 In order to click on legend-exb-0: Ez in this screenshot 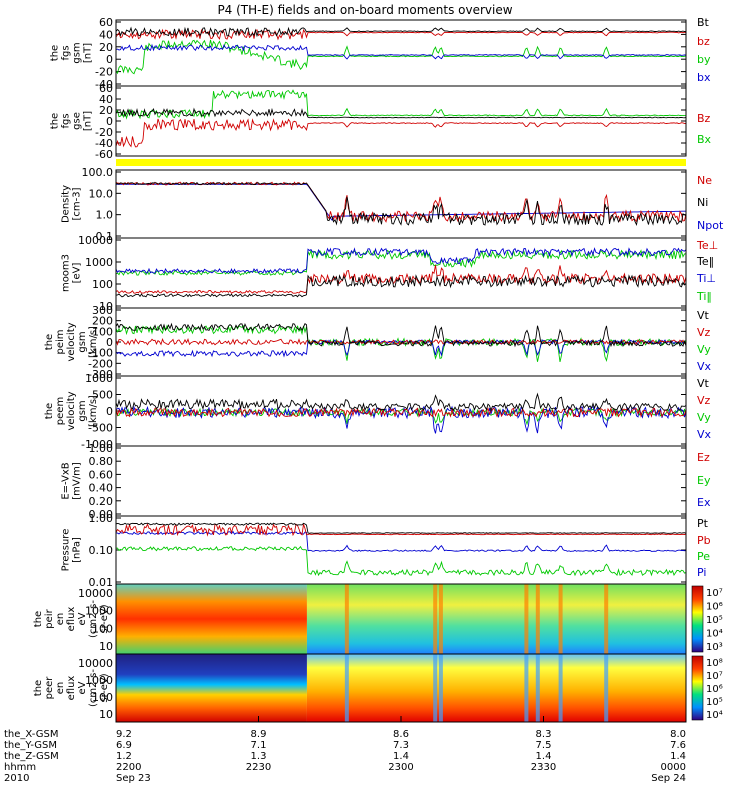, I will do `click(703, 457)`.